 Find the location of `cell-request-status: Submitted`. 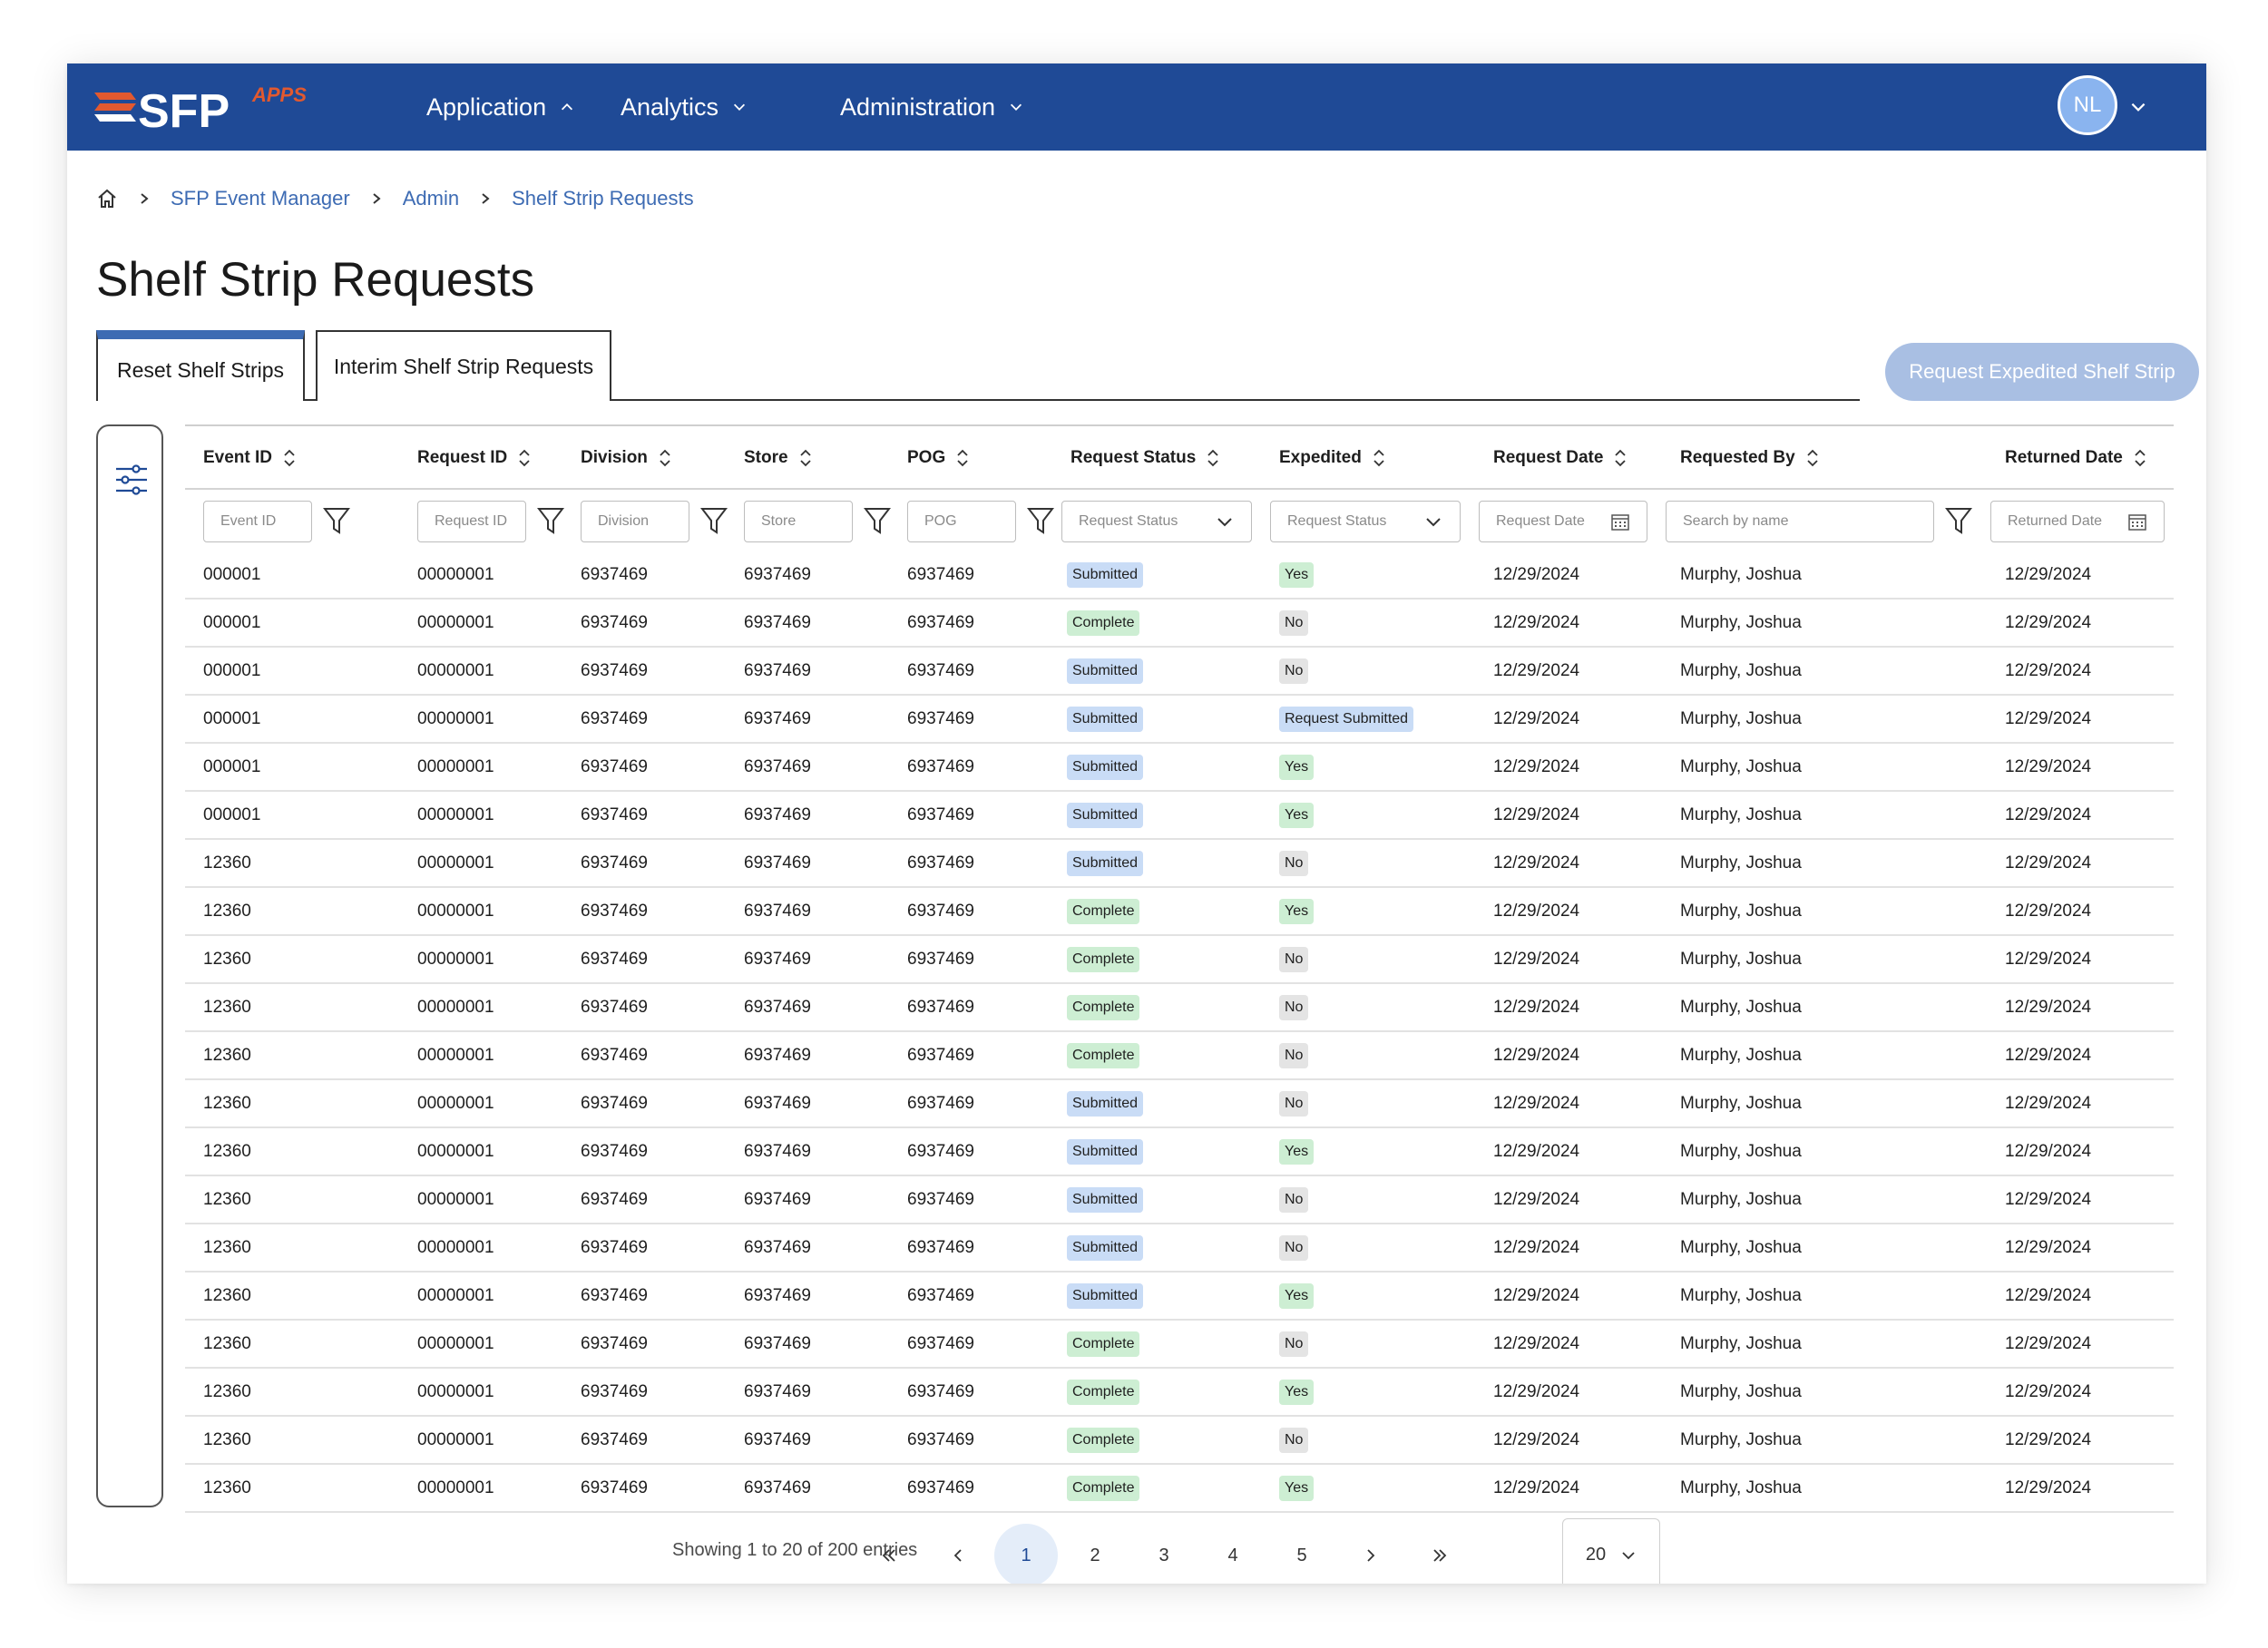

cell-request-status: Submitted is located at coordinates (1106, 671).